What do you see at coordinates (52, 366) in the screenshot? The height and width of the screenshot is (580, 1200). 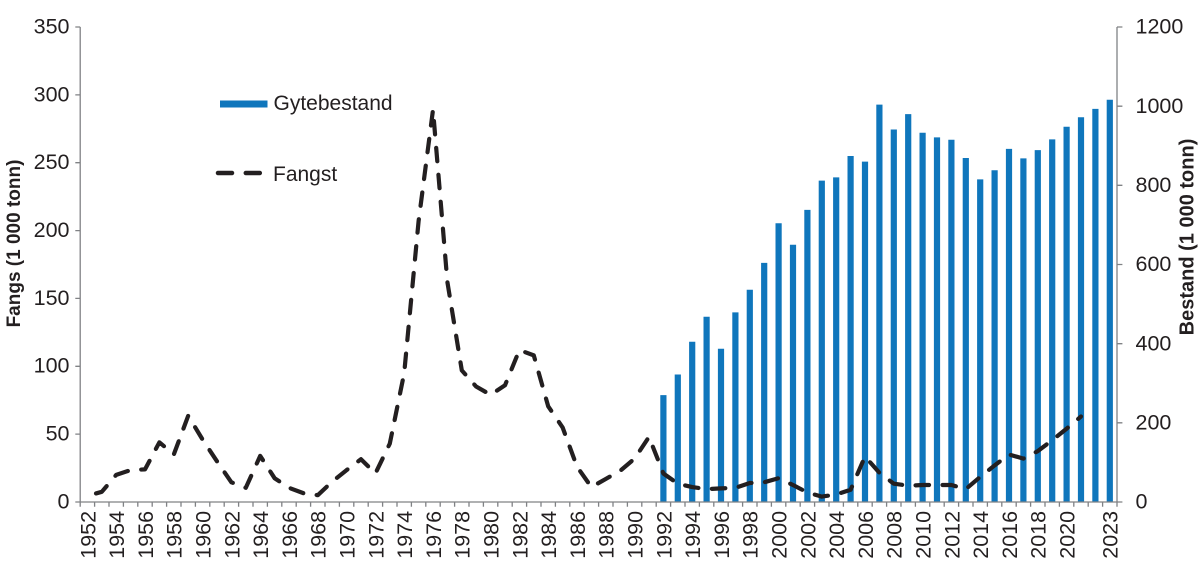 I see `svg-text: 100` at bounding box center [52, 366].